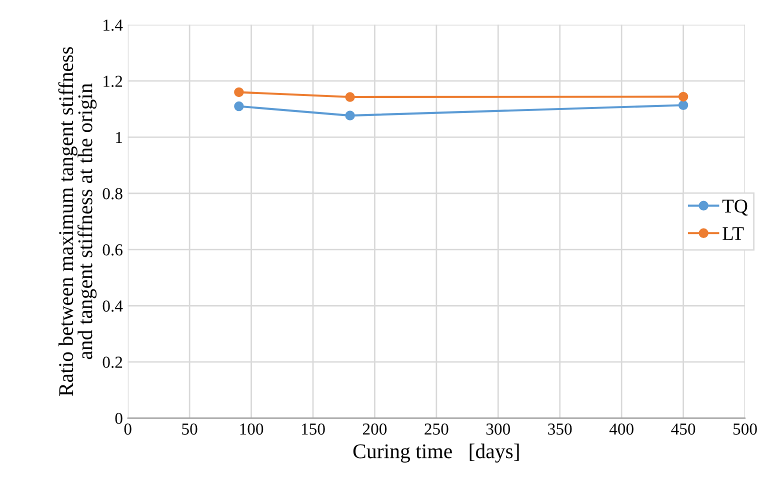 The width and height of the screenshot is (761, 496). I want to click on x-axis-title: Curing time [days], so click(436, 453).